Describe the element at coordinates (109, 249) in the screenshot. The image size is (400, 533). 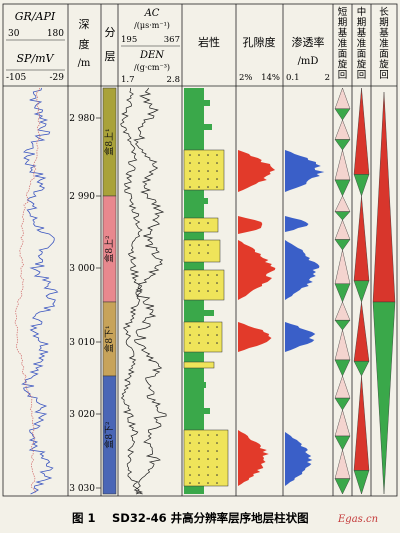
I see `layer-name: 盒8上²` at that location.